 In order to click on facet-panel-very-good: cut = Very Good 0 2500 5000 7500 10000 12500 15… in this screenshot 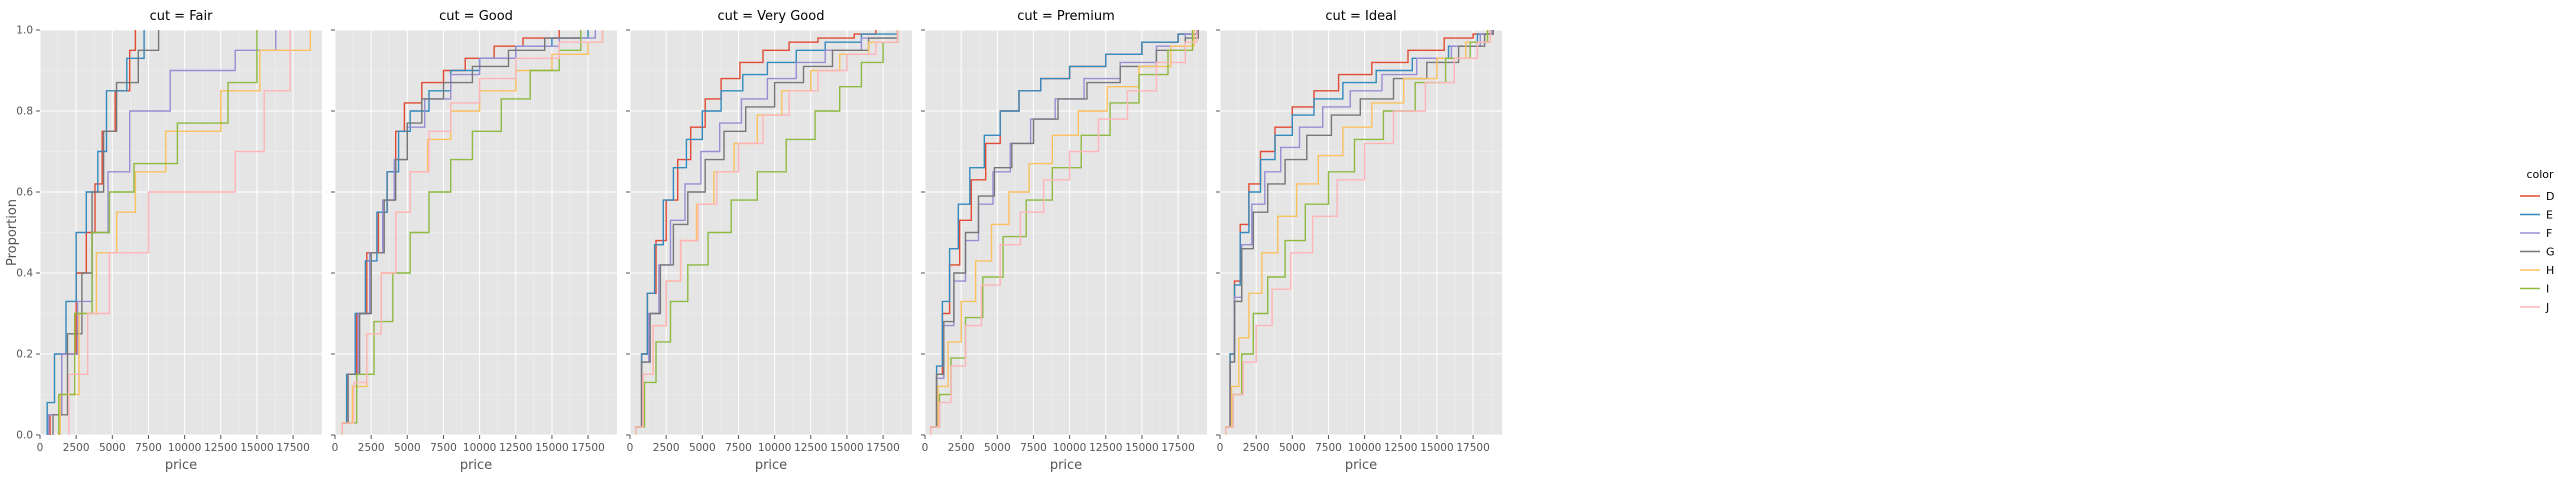, I will do `click(769, 241)`.